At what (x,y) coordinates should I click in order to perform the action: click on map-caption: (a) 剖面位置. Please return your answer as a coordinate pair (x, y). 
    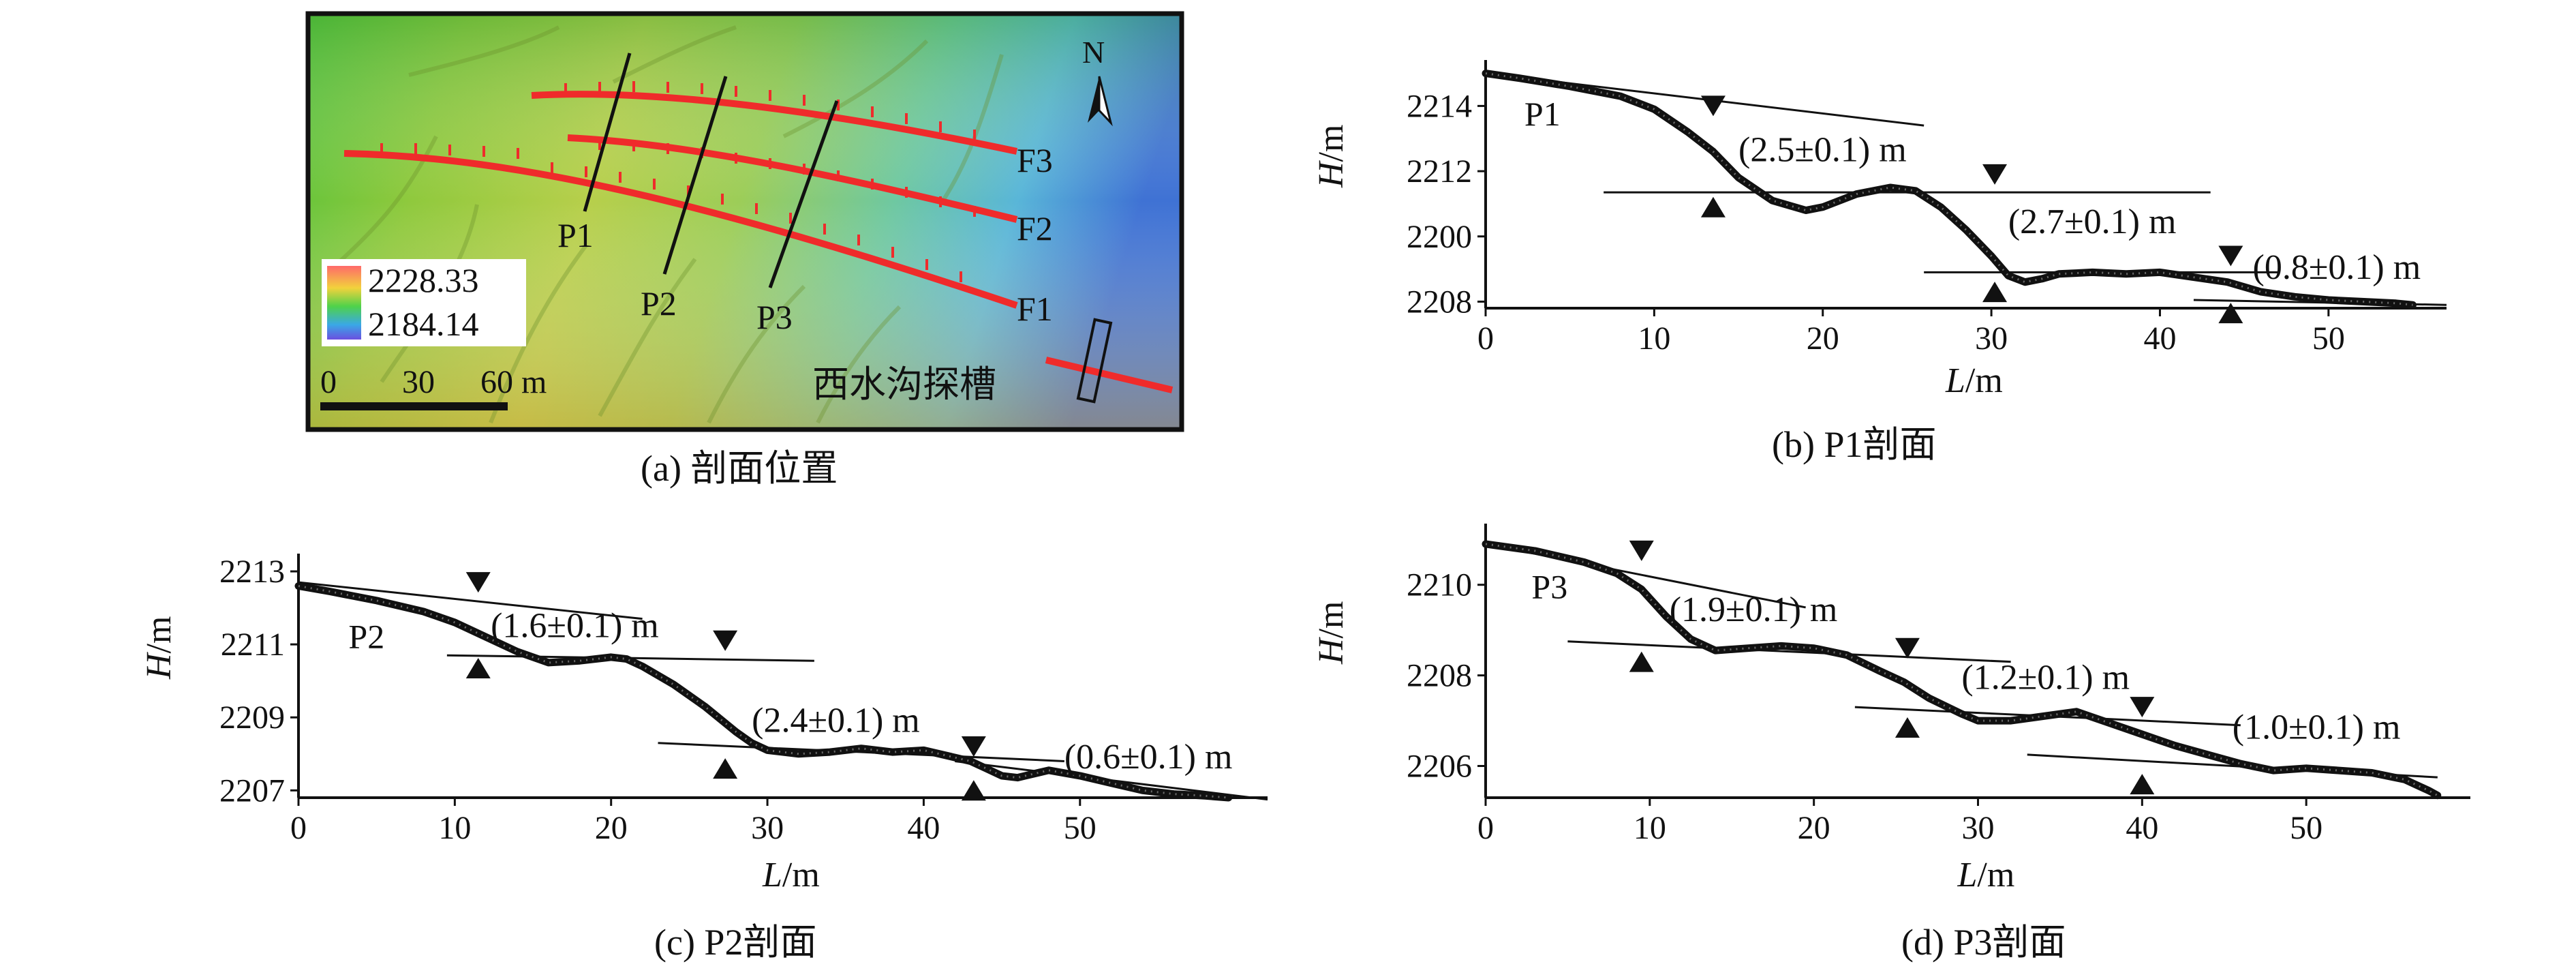
    Looking at the image, I should click on (739, 468).